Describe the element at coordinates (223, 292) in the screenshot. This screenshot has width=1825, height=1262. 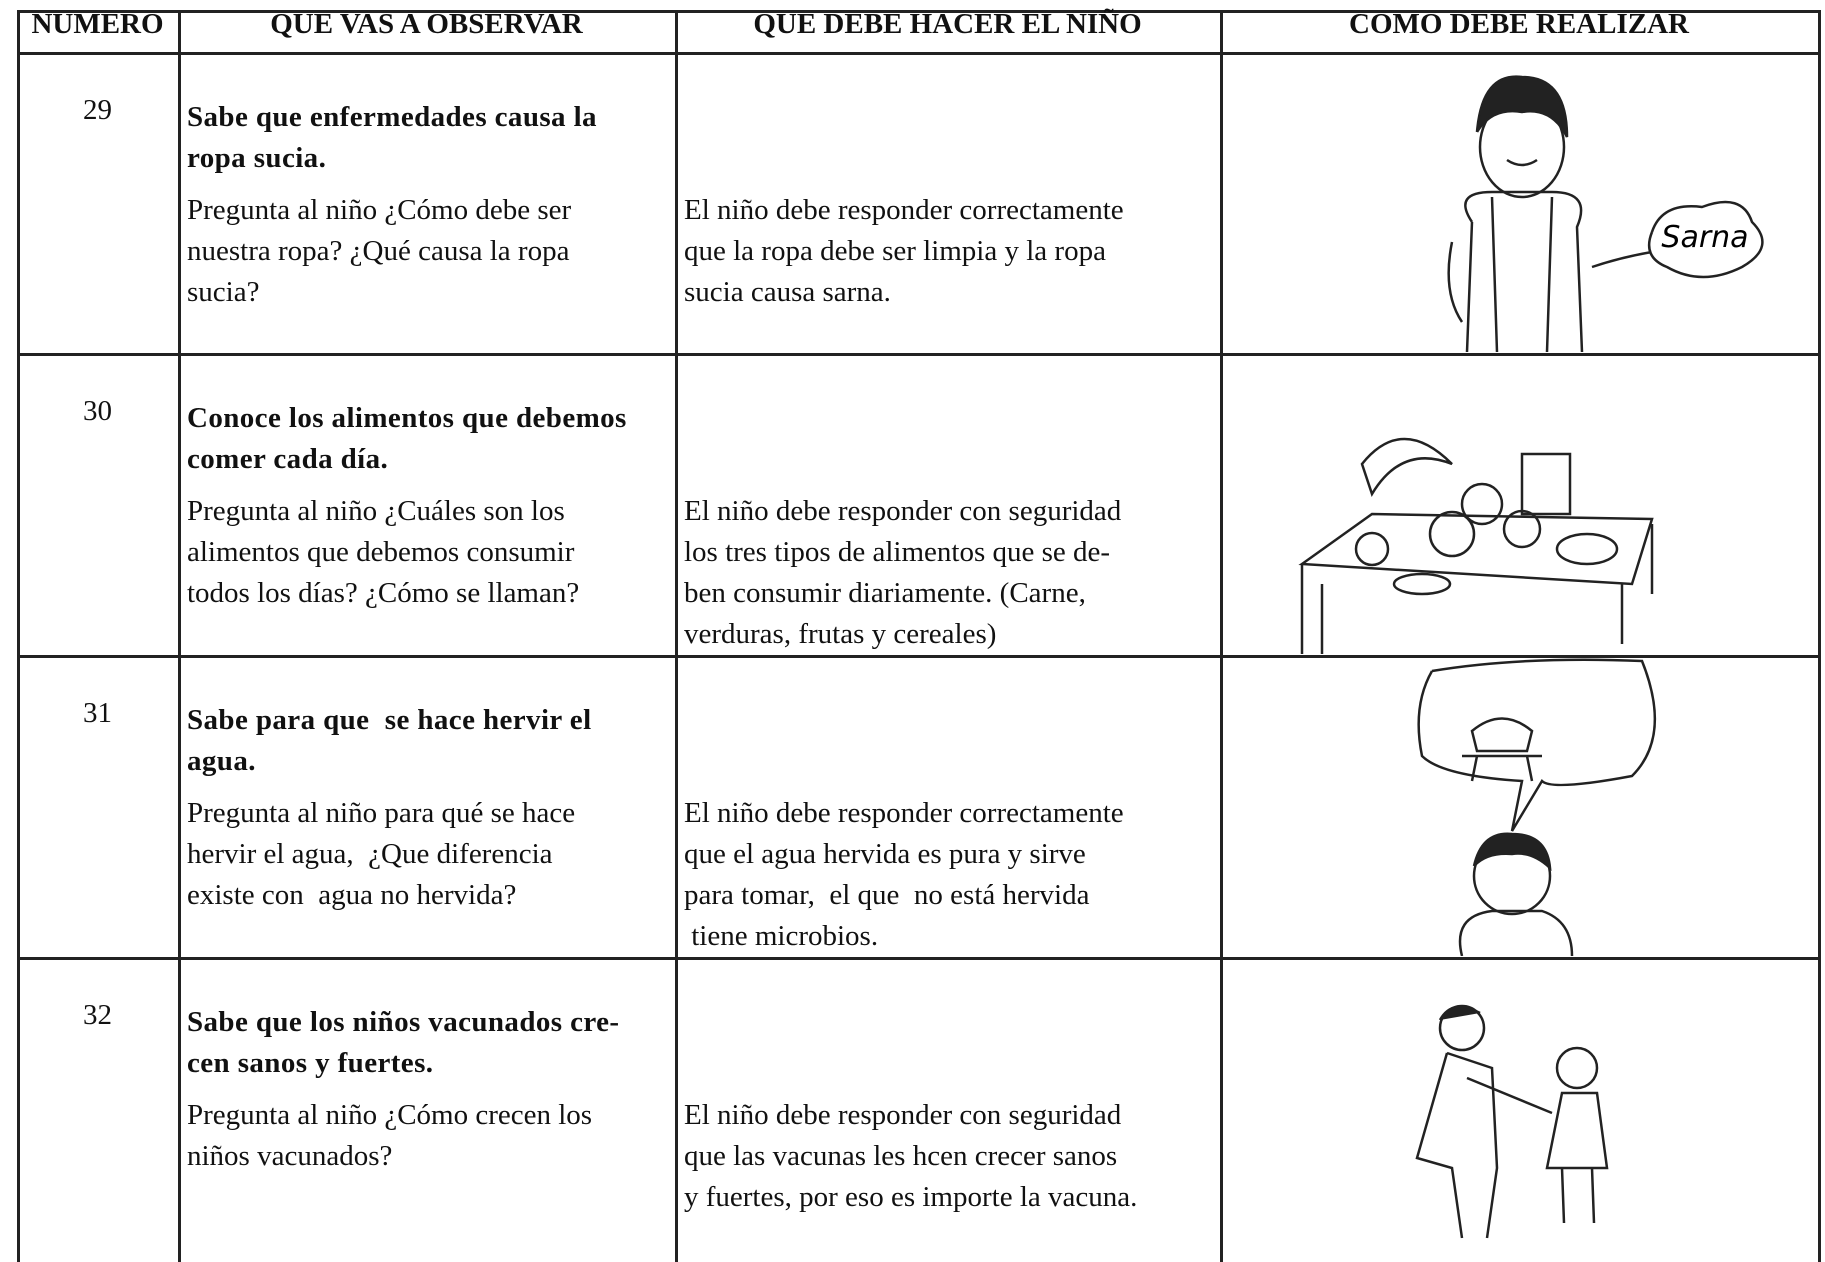
I see `item-question: sucia?` at that location.